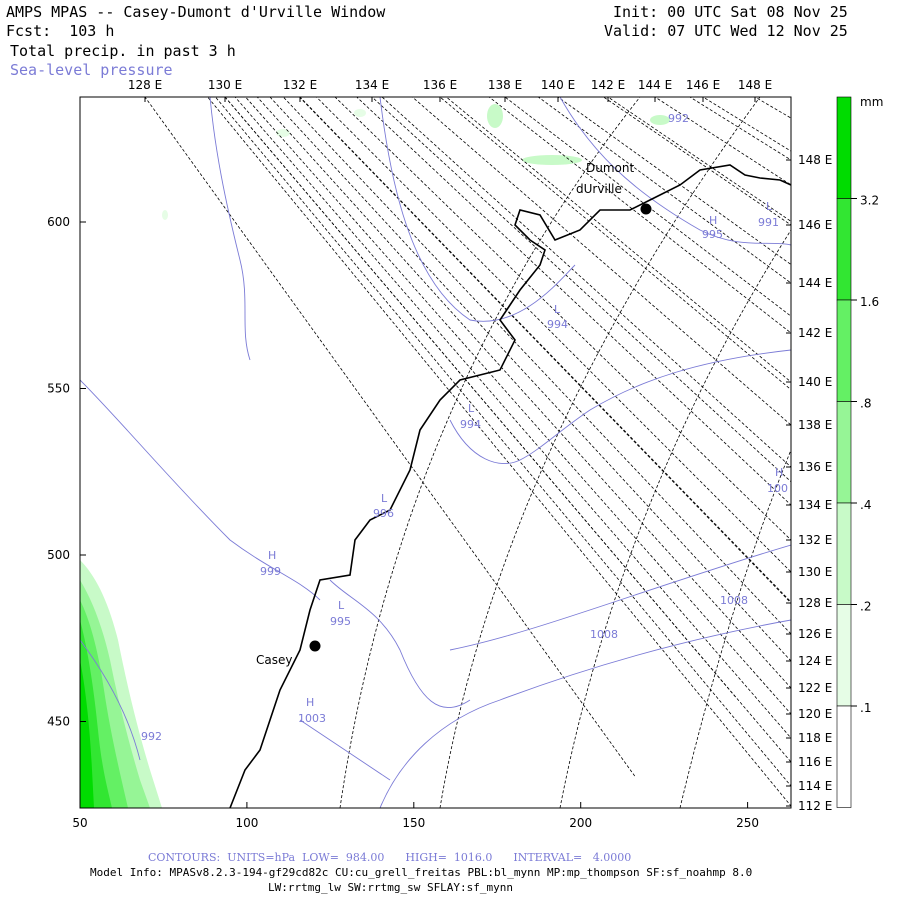 The image size is (900, 900). Describe the element at coordinates (815, 762) in the screenshot. I see `right-lon-label: 116 E` at that location.